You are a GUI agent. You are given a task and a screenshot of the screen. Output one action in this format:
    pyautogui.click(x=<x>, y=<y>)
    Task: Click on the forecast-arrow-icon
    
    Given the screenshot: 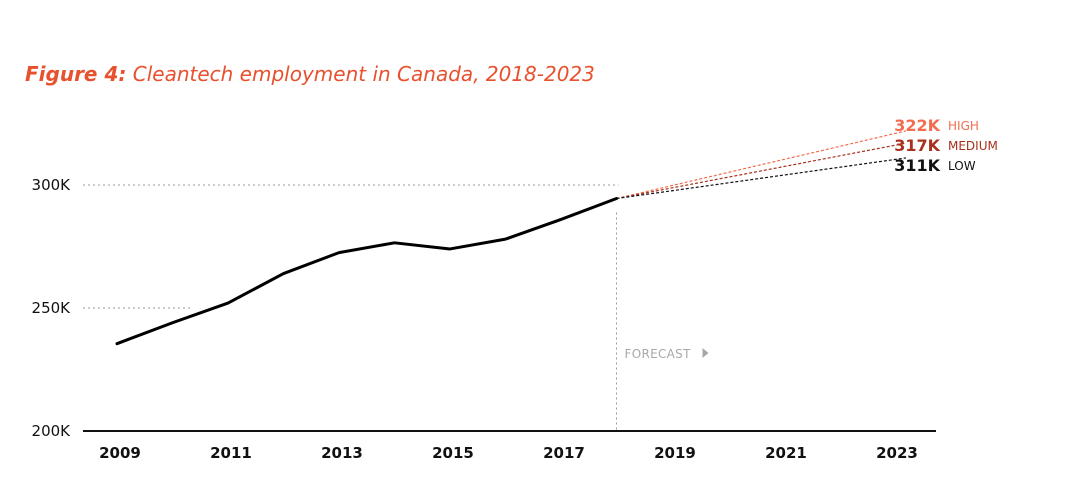 What is the action you would take?
    pyautogui.click(x=705, y=353)
    